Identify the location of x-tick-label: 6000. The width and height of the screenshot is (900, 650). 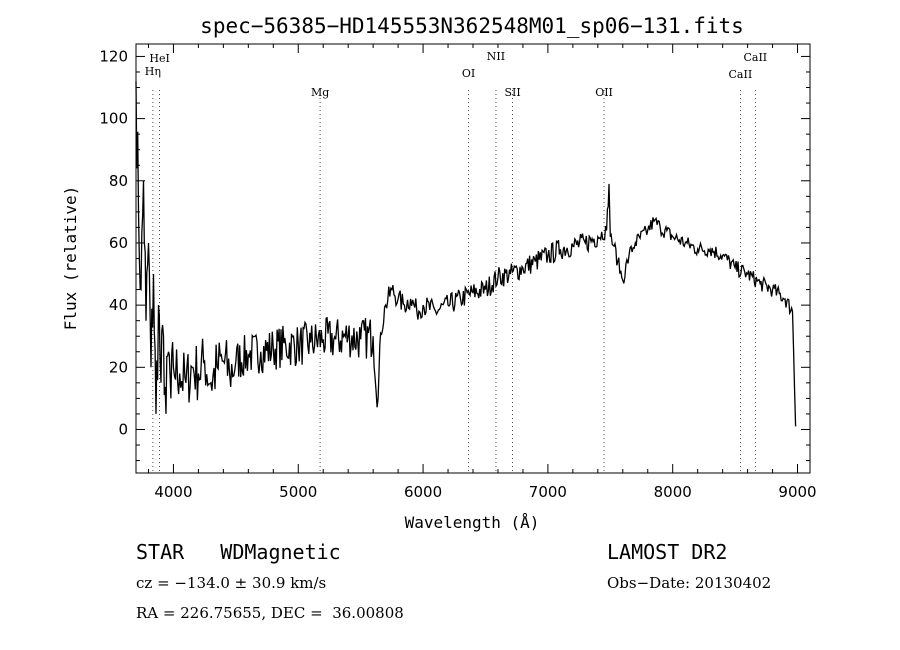
(423, 492).